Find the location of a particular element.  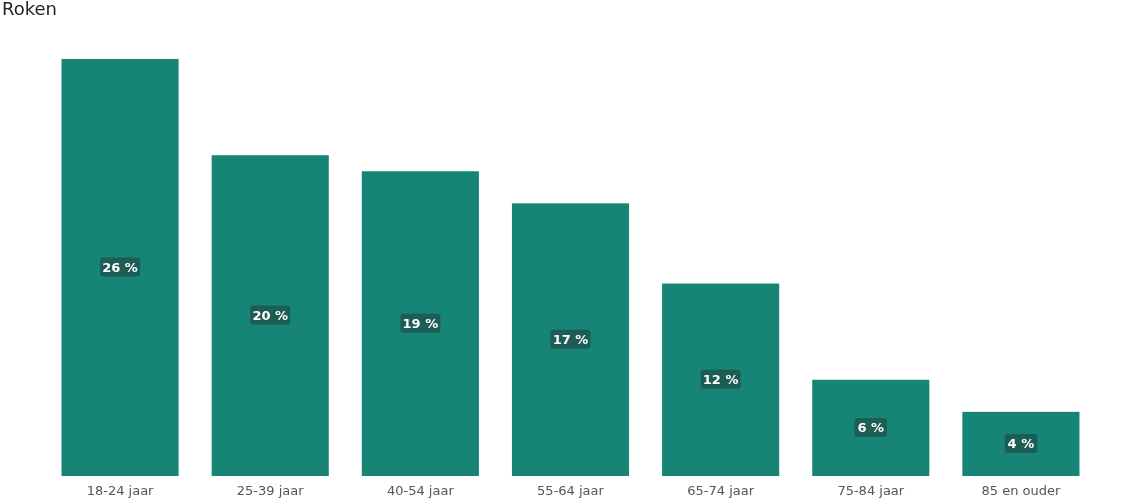

data-label: 12 % is located at coordinates (720, 380).